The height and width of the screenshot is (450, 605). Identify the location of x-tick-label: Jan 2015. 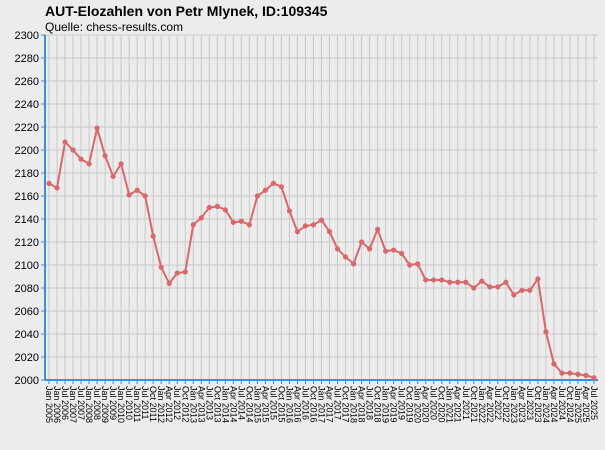
(257, 404).